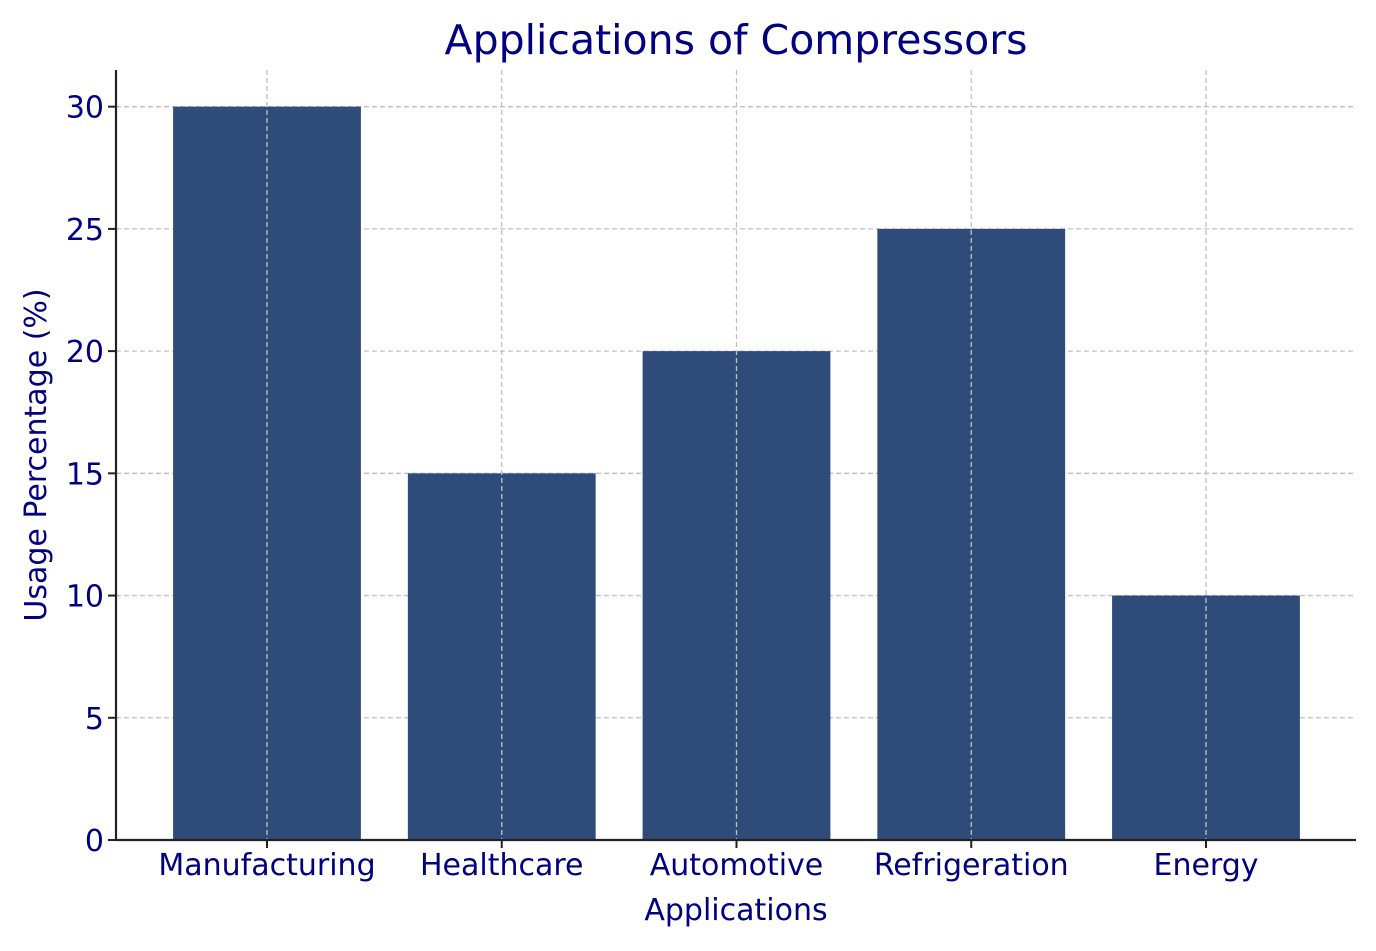 Image resolution: width=1376 pixels, height=951 pixels. I want to click on y-tick-labels: 0 5 10 15 20 25 30, so click(85, 475).